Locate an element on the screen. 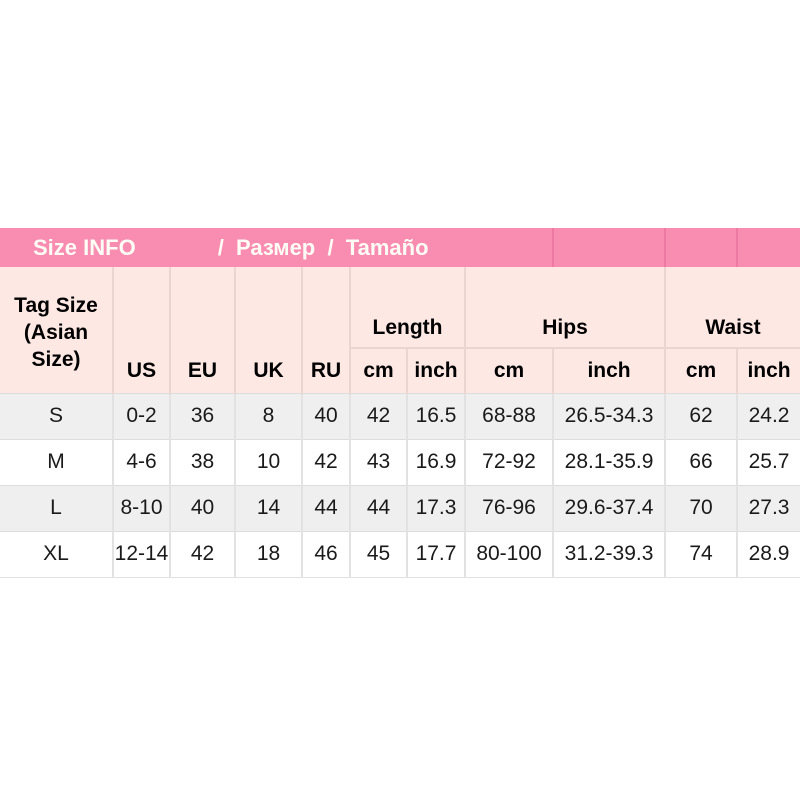 Image resolution: width=800 pixels, height=800 pixels. cell-us: 0-2 is located at coordinates (141, 415).